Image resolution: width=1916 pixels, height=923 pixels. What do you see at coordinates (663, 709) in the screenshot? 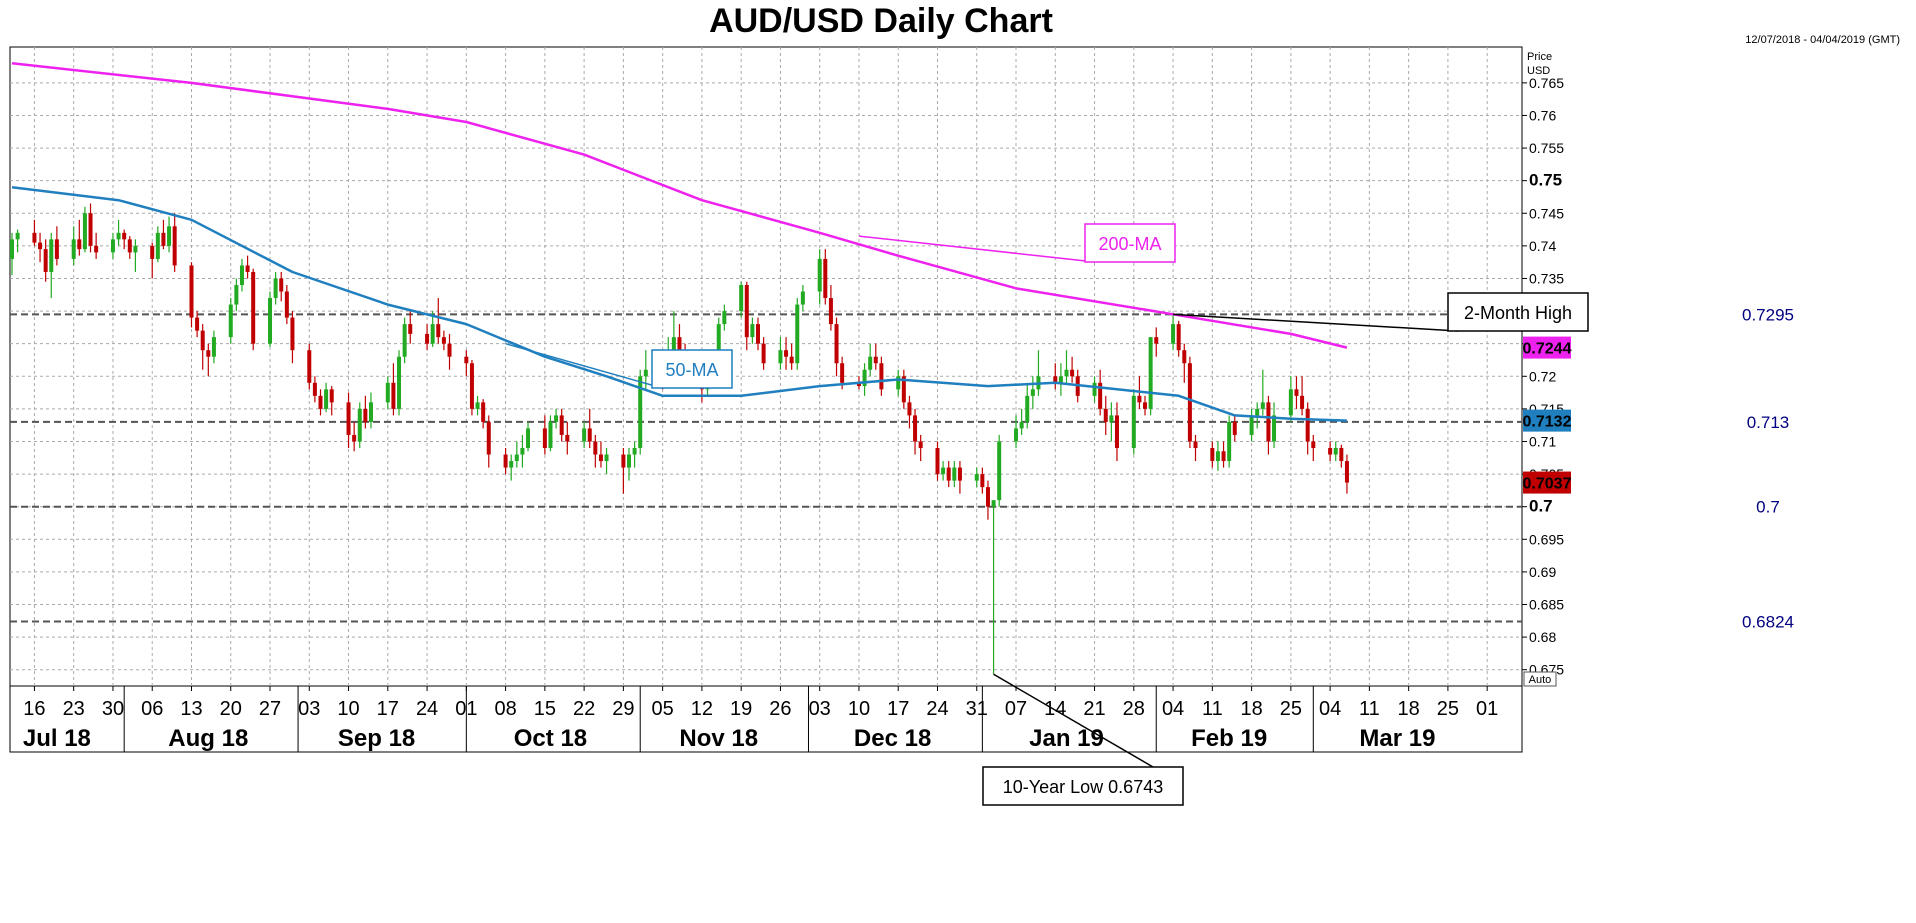
I see `x-day-label: 05` at bounding box center [663, 709].